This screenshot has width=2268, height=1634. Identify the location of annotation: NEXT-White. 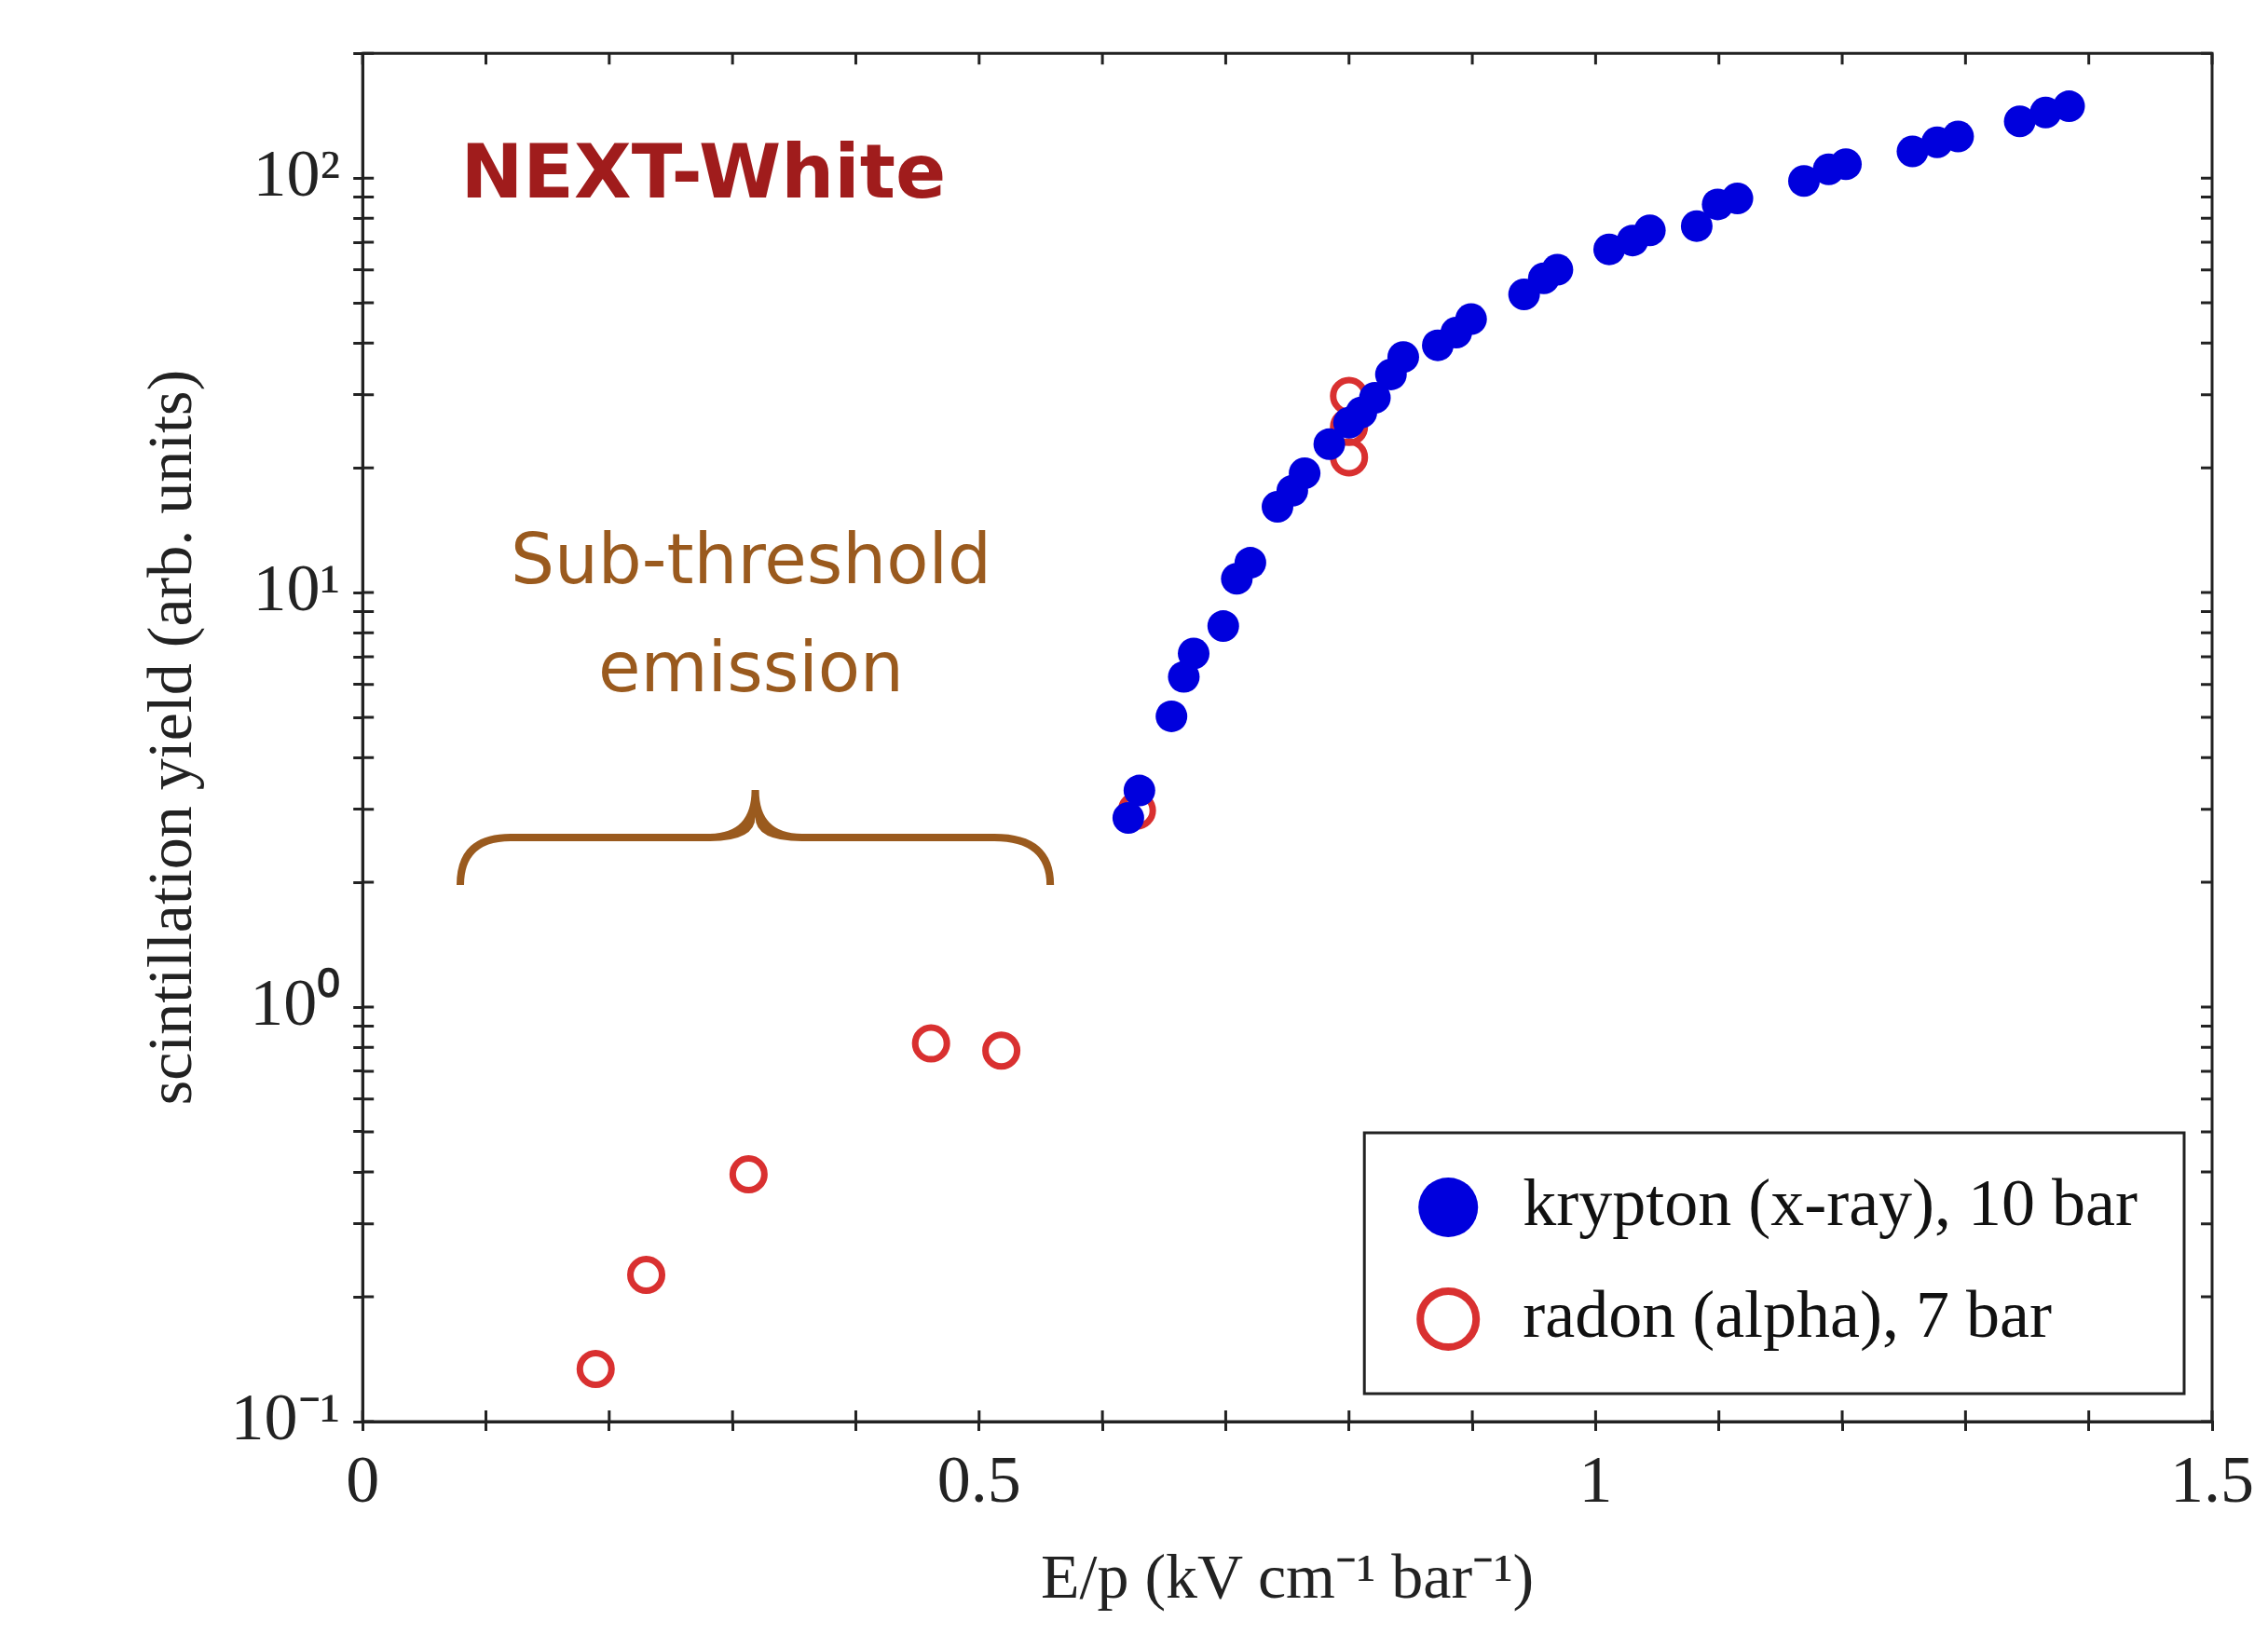
(703, 171).